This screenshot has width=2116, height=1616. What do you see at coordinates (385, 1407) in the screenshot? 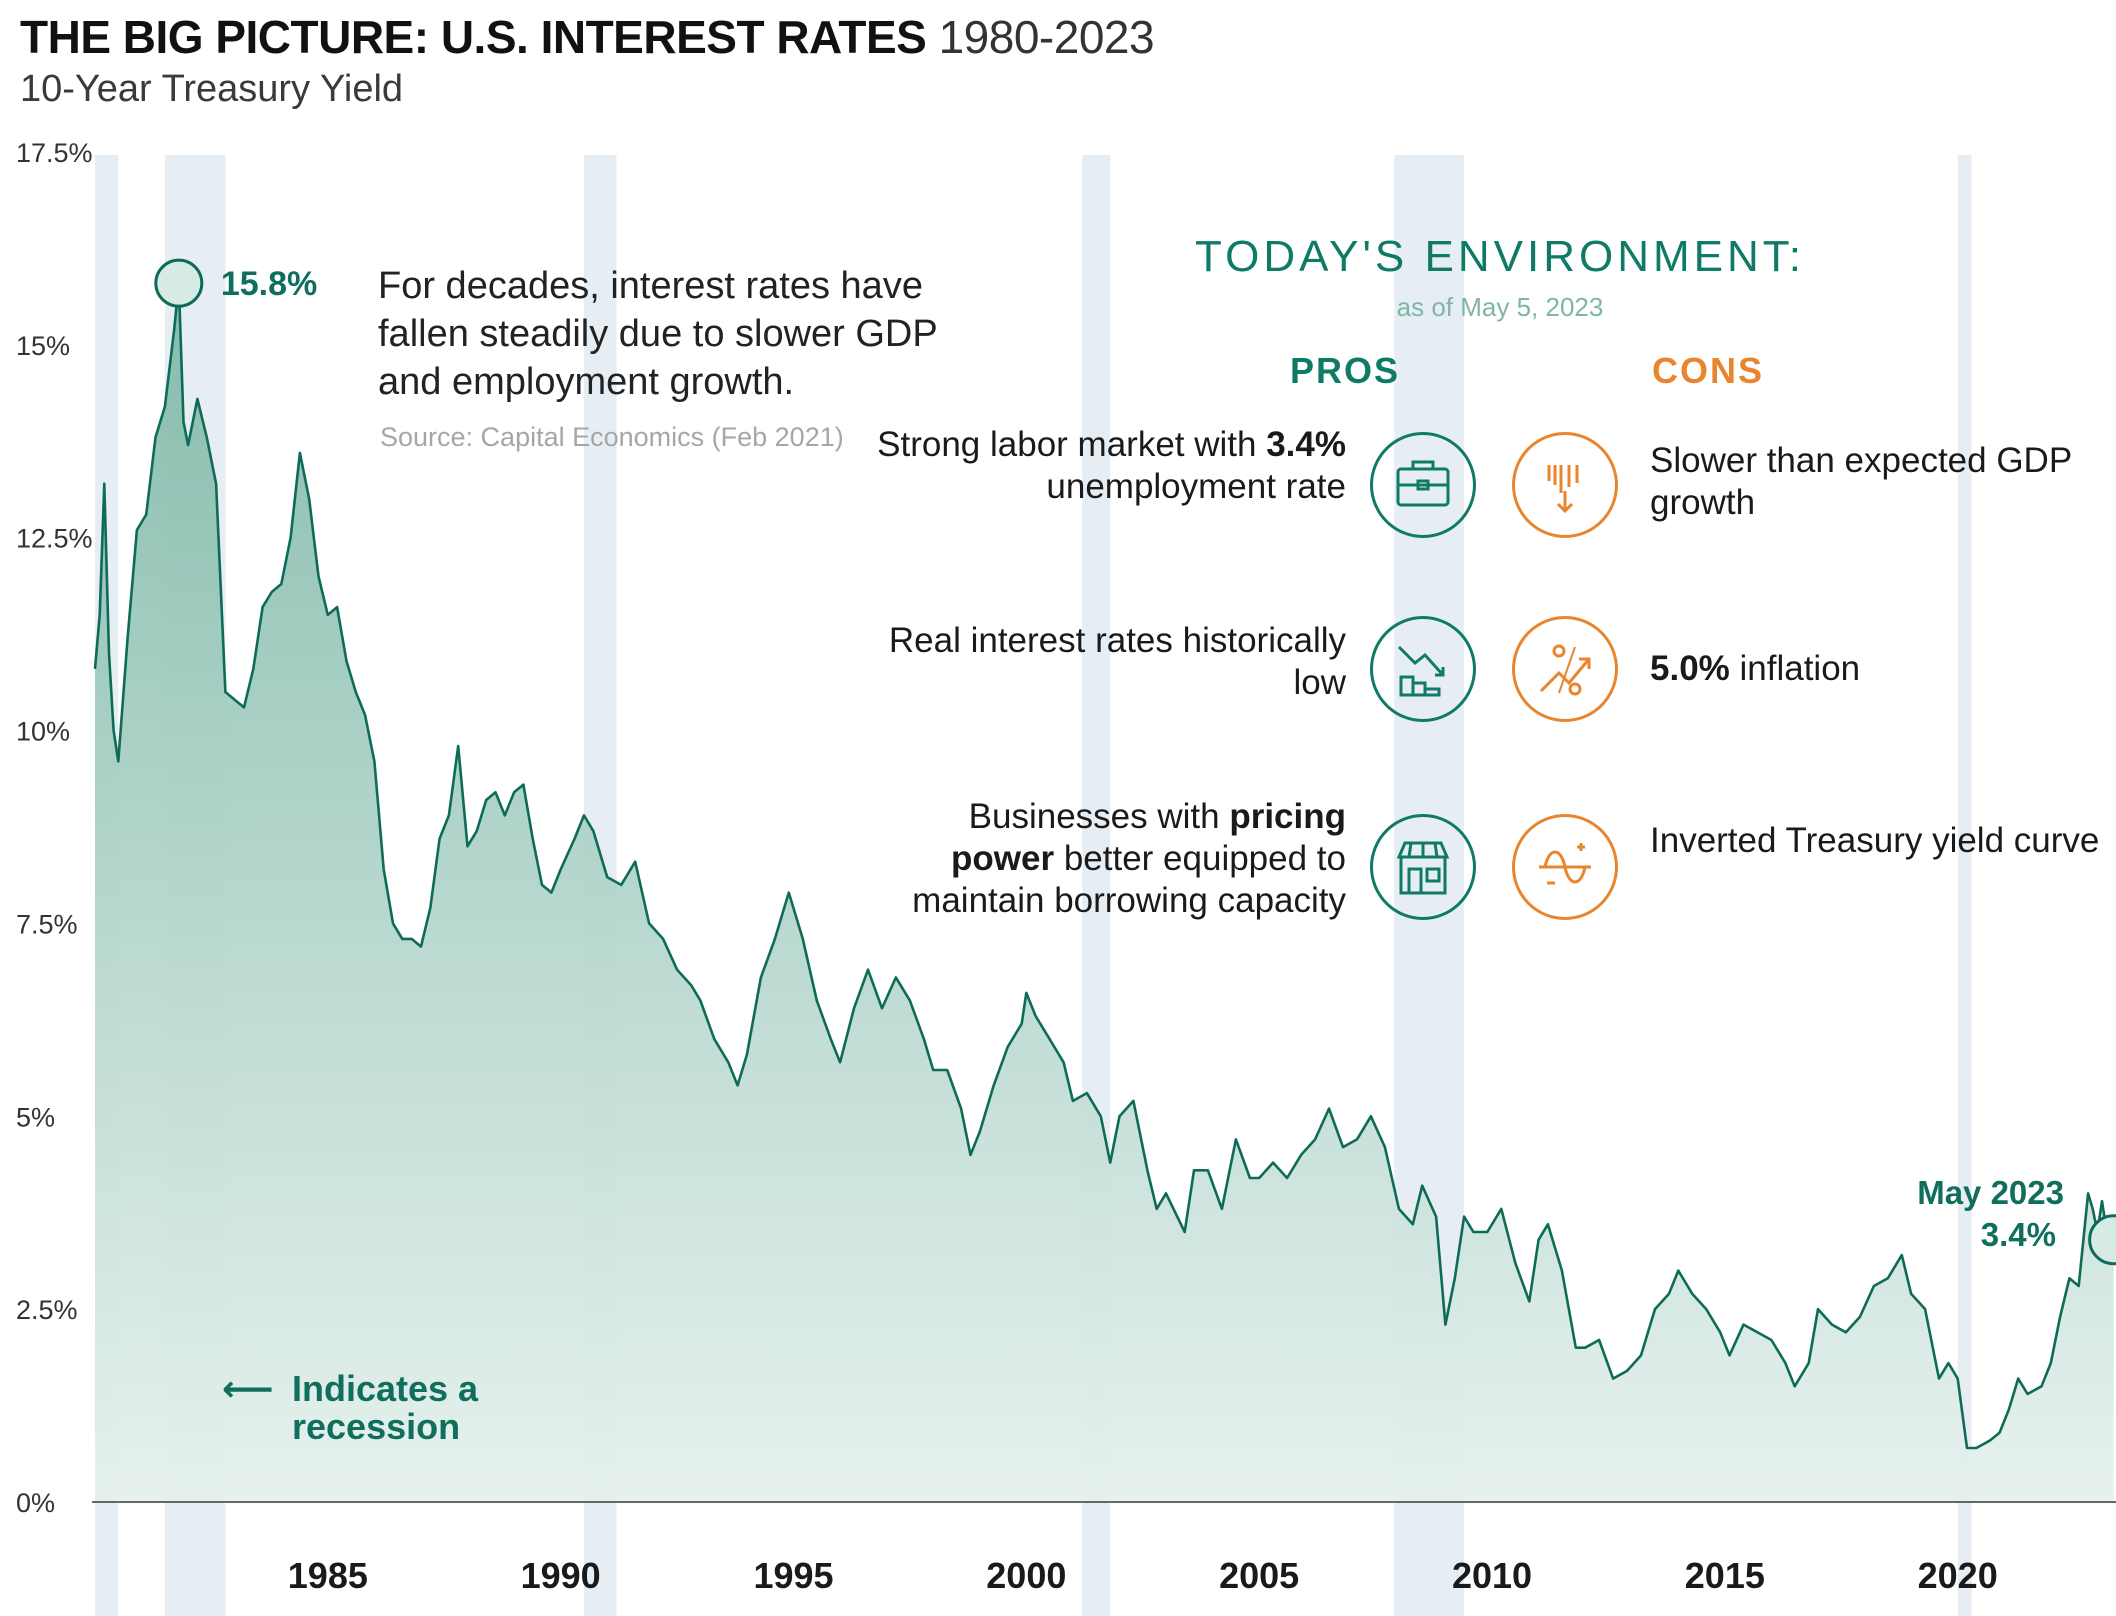
I see `recession-legend-label: Indicates a recession` at bounding box center [385, 1407].